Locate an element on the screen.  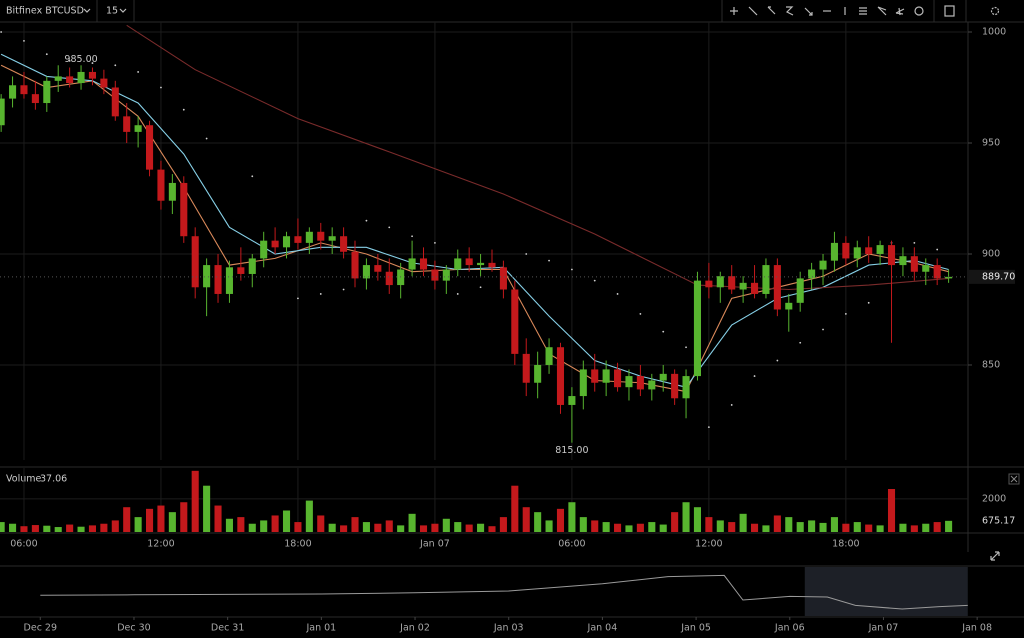
navigator-tick-label: Jan 08 is located at coordinates (976, 628).